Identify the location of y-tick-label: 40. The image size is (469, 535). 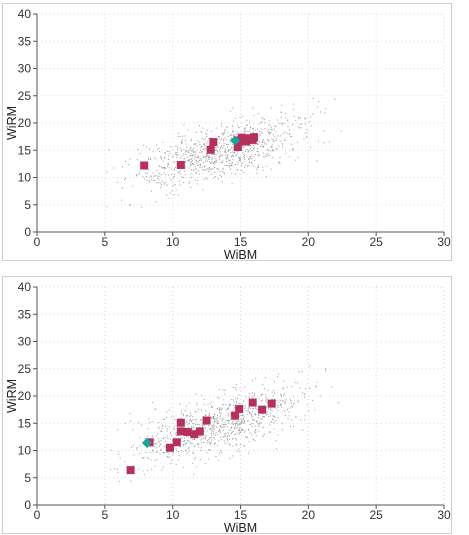
(25, 14).